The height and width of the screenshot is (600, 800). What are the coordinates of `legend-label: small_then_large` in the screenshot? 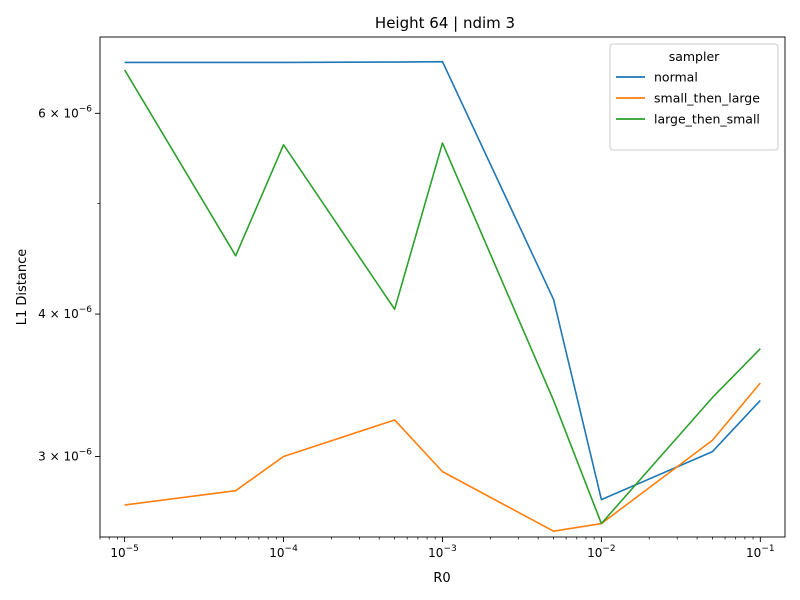 It's located at (707, 98).